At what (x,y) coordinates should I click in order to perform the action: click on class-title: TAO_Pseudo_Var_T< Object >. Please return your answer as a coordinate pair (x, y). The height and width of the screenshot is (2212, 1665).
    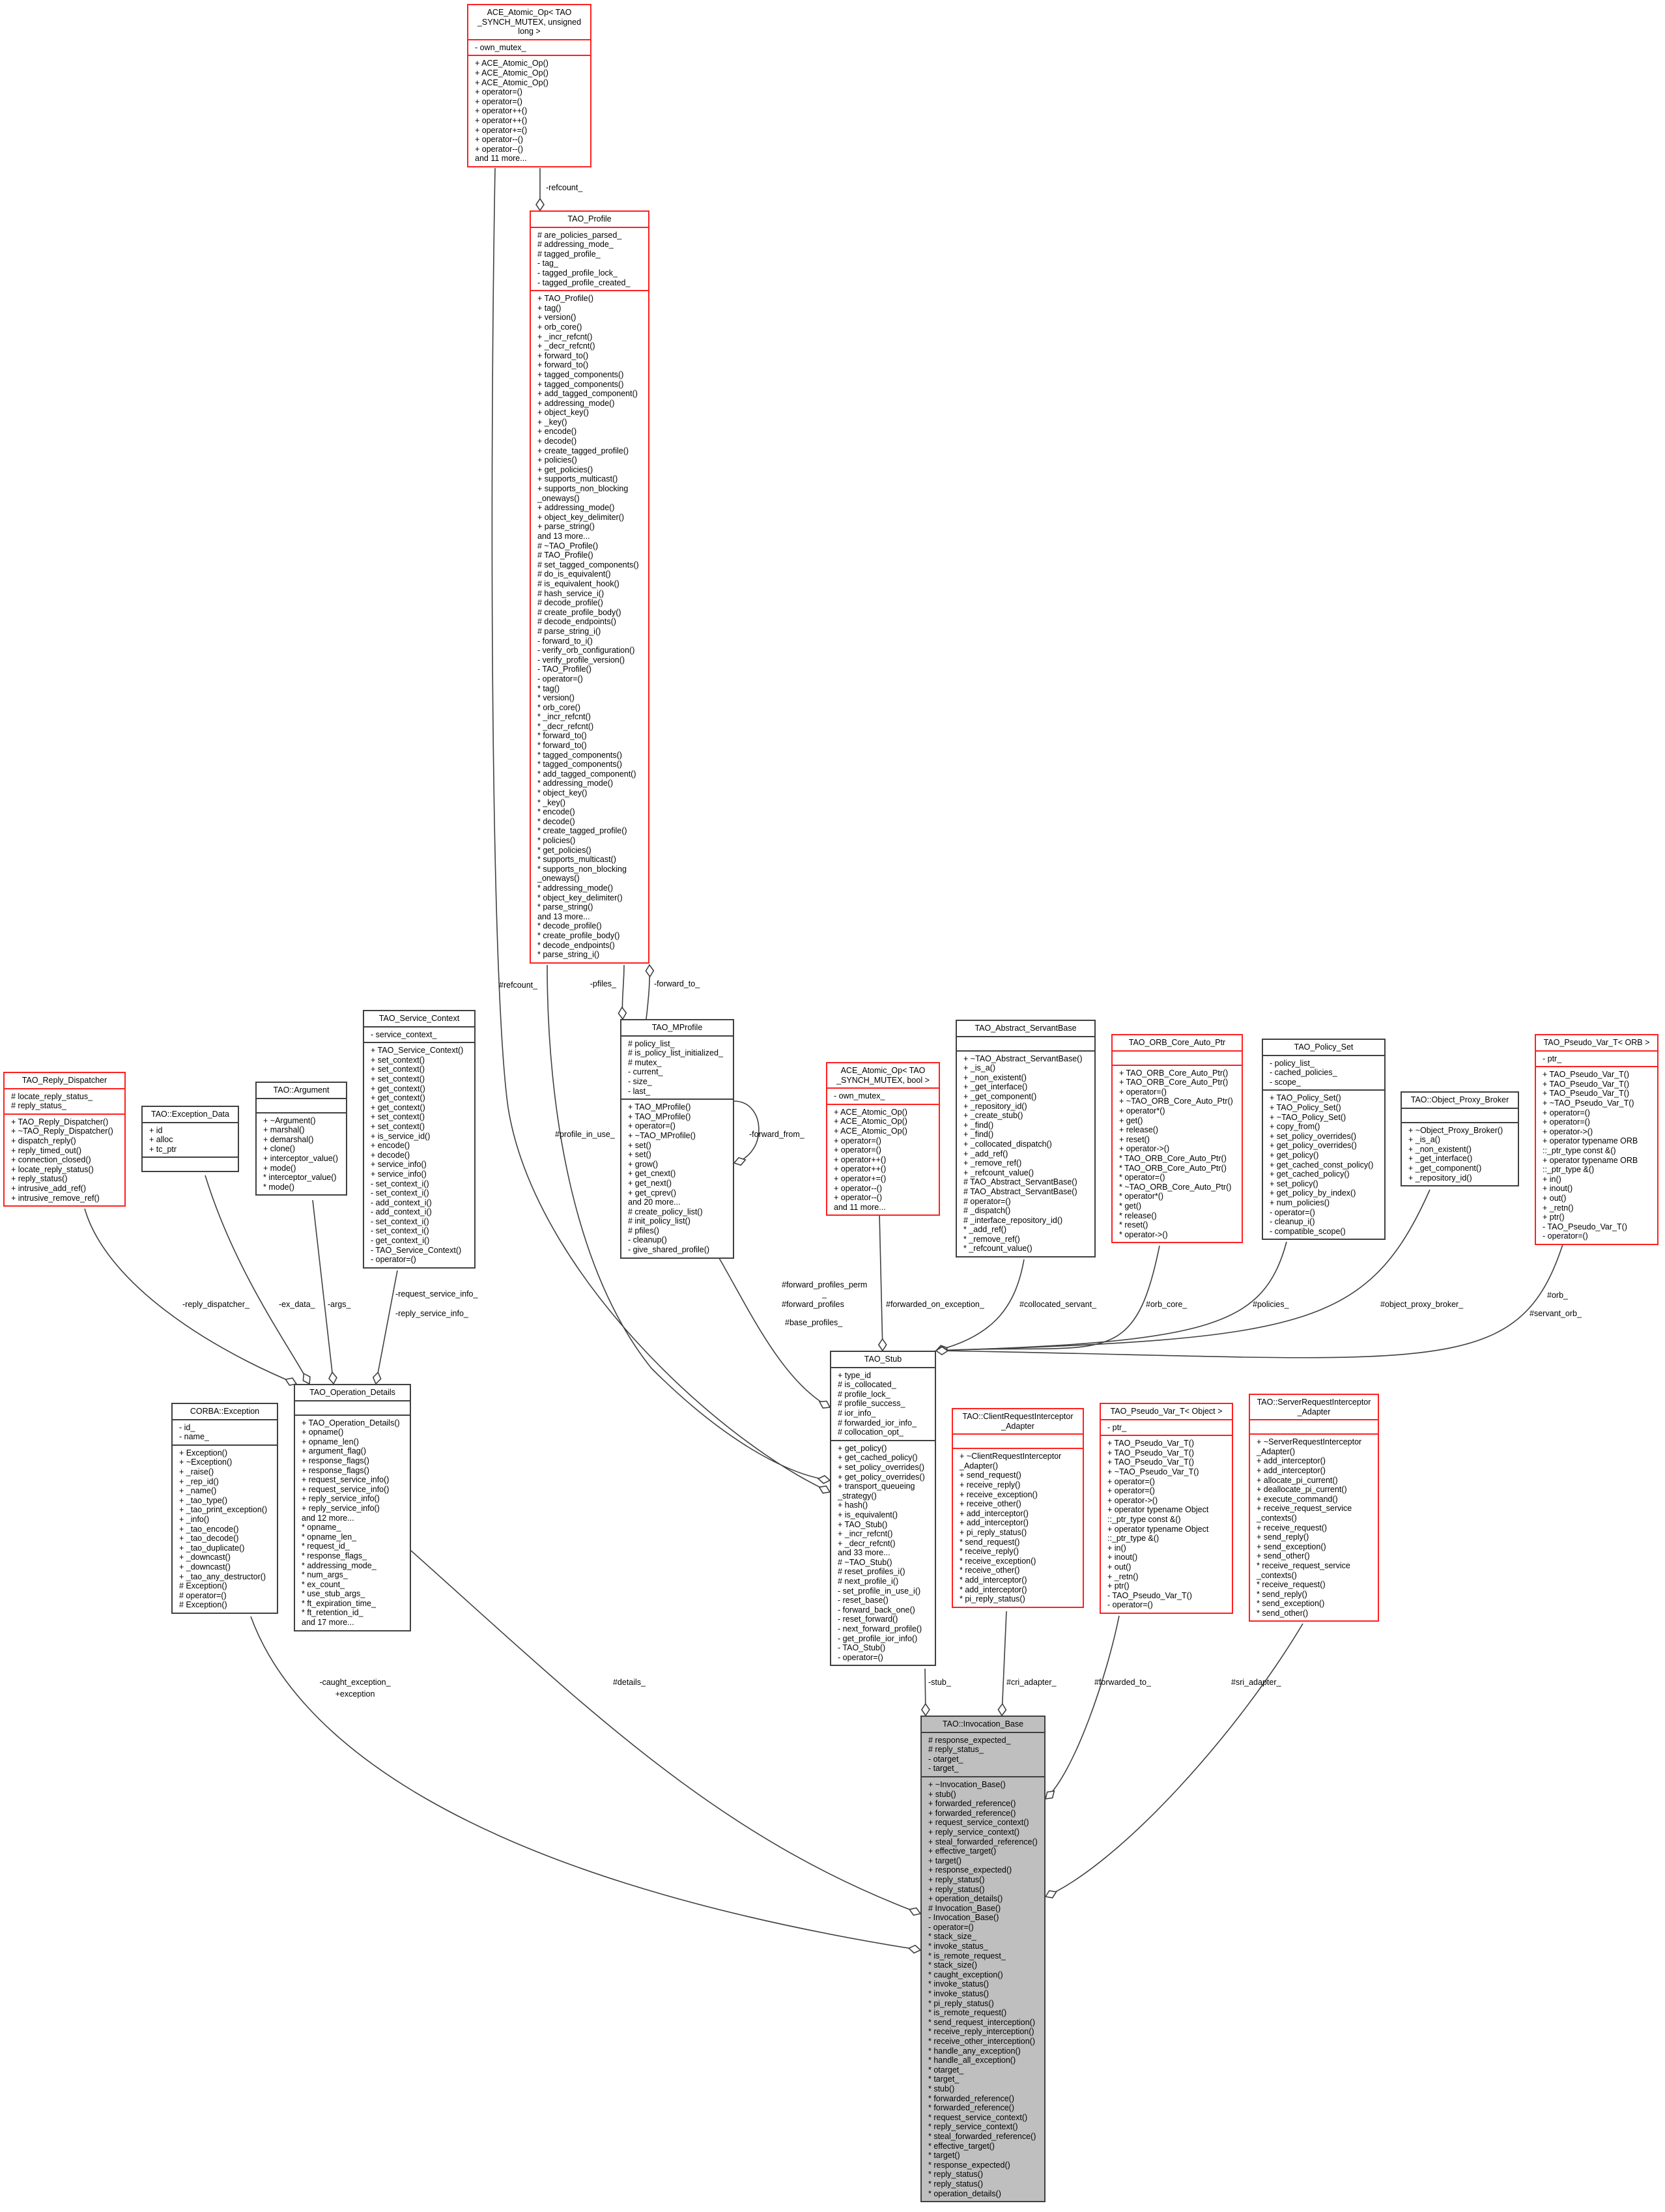
    Looking at the image, I should click on (1166, 1411).